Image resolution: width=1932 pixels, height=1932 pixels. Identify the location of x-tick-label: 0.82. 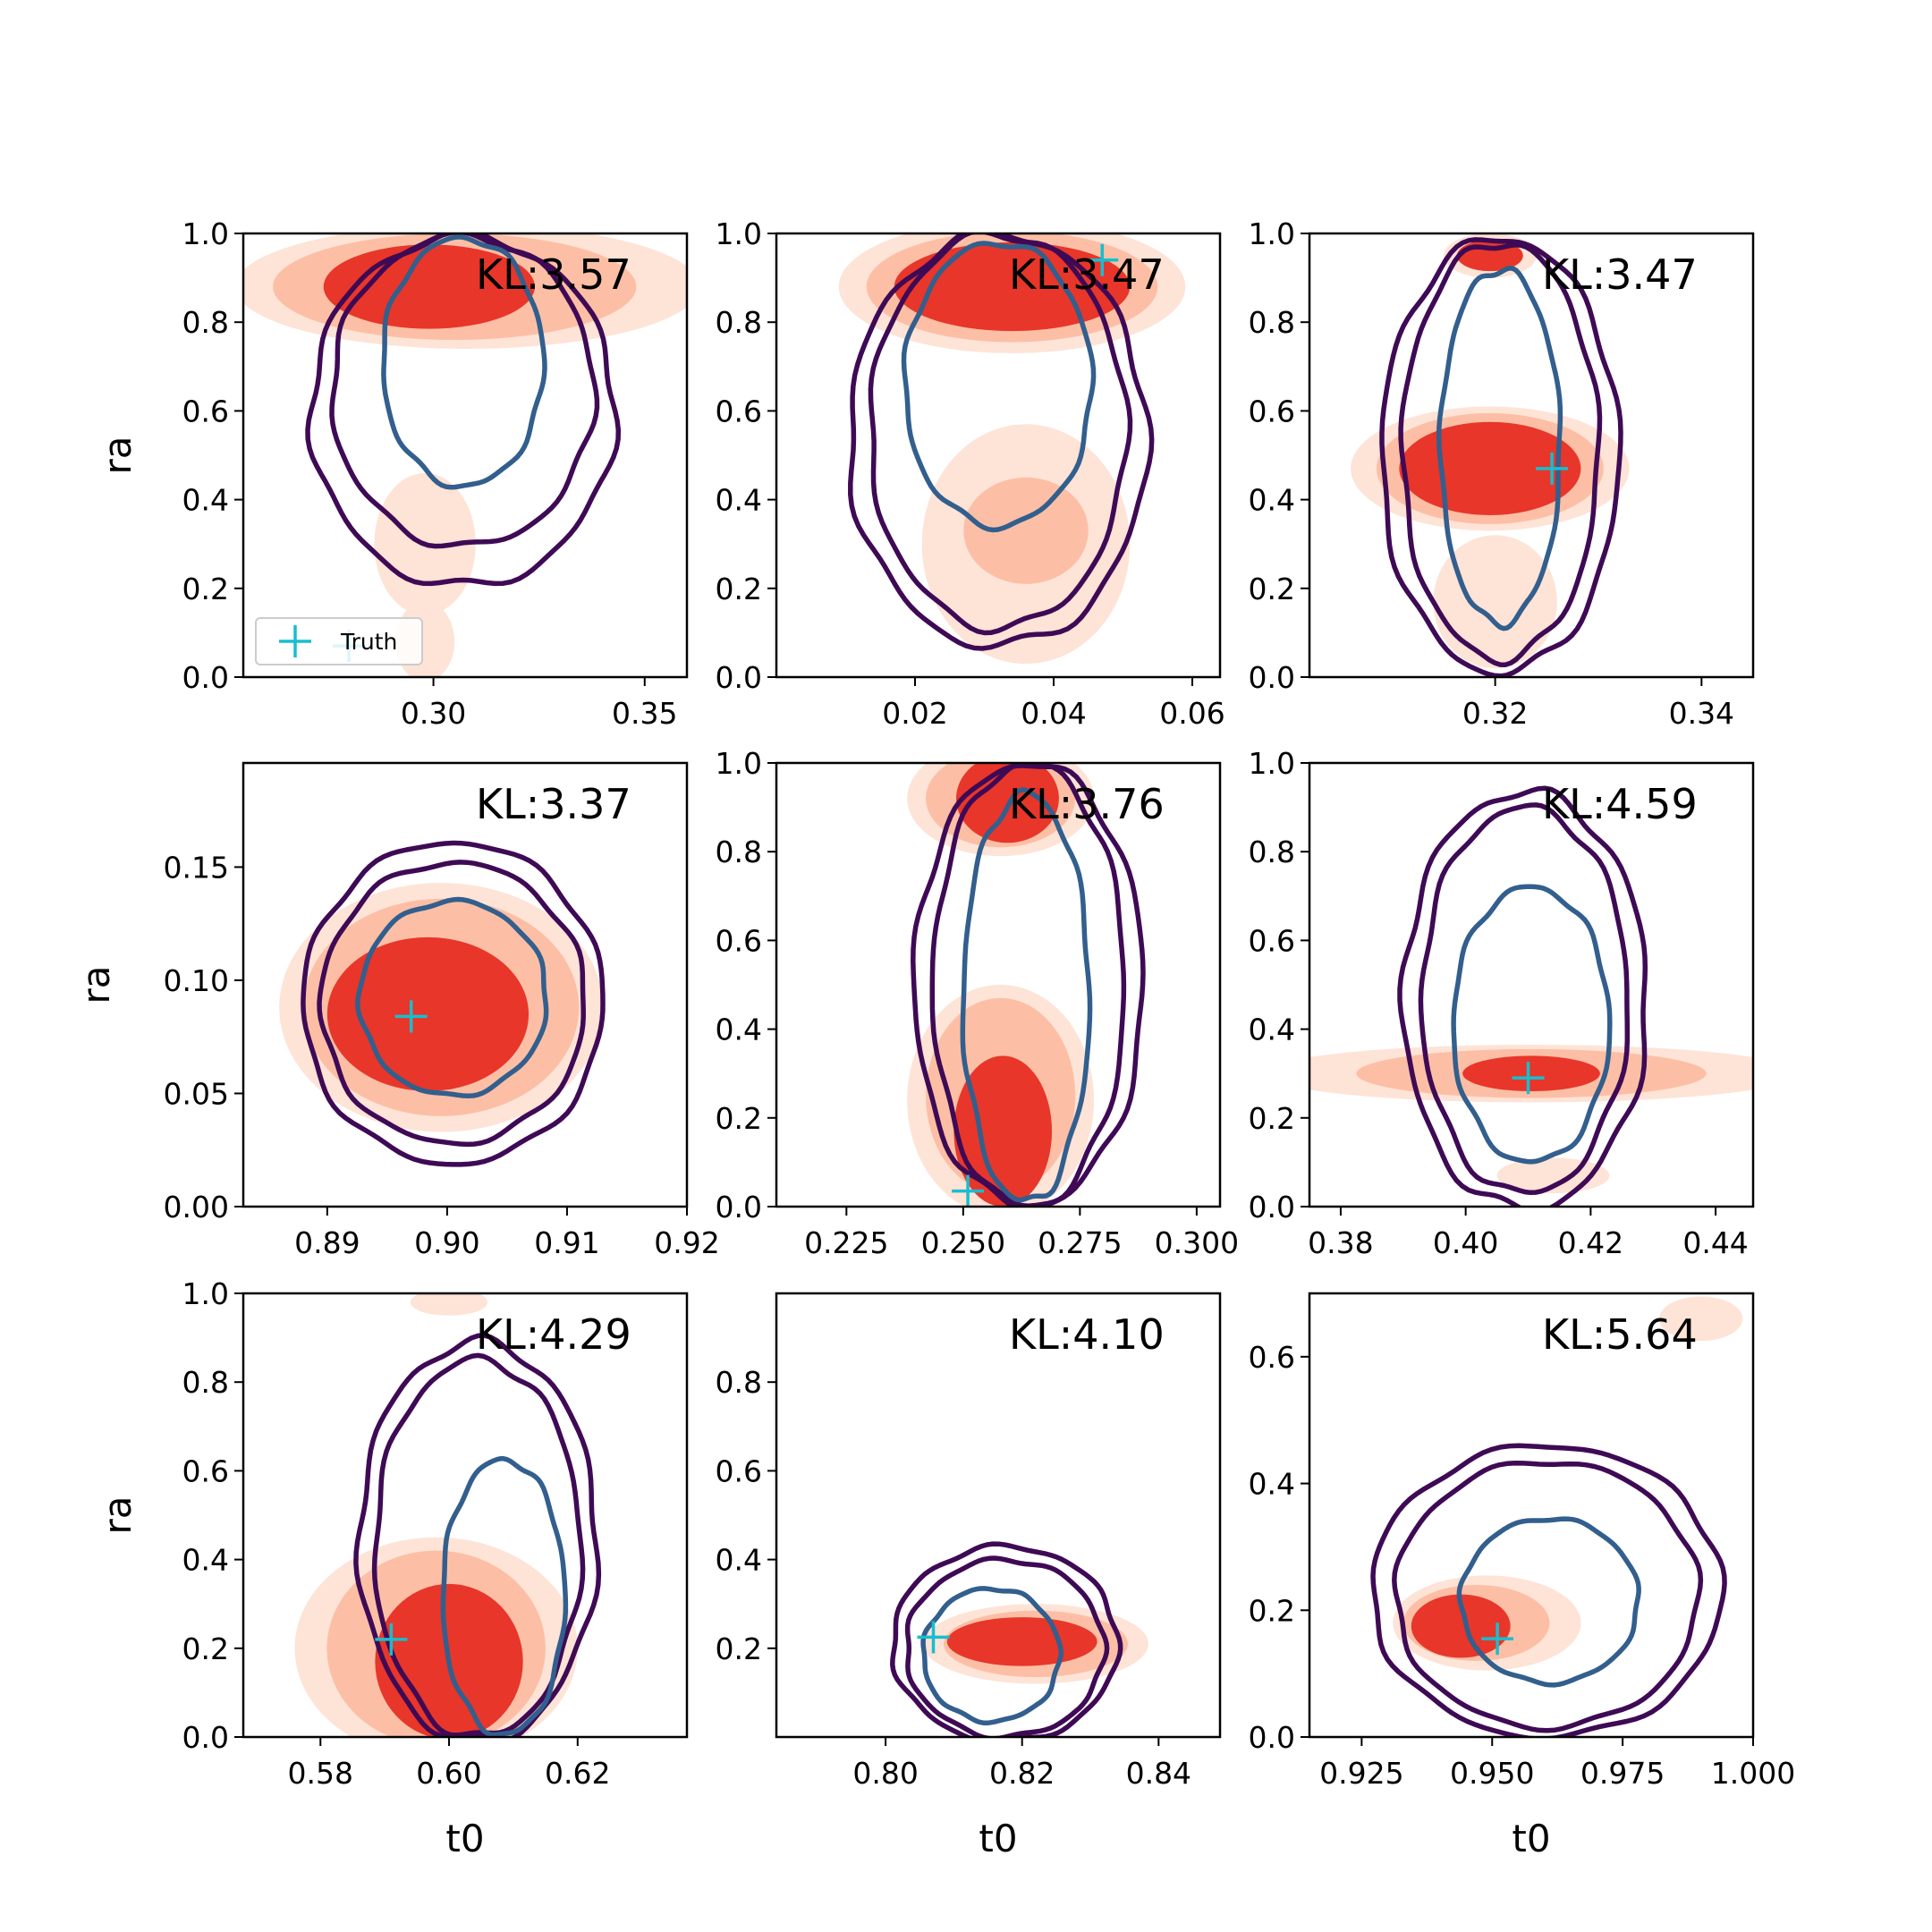
(1022, 1773).